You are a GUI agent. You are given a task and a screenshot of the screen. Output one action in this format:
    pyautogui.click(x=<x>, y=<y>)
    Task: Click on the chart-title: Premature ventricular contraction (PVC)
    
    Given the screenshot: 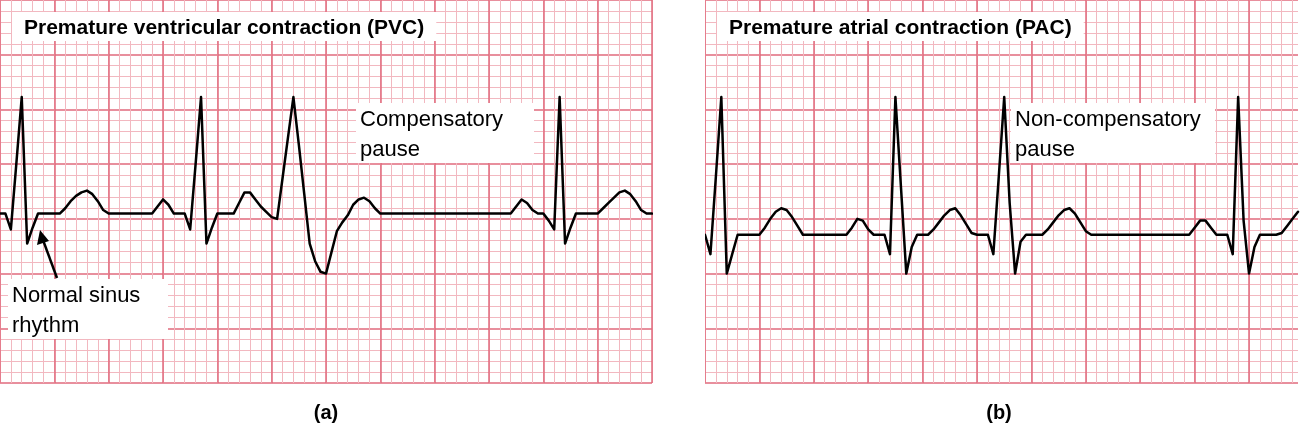 What is the action you would take?
    pyautogui.click(x=224, y=26)
    